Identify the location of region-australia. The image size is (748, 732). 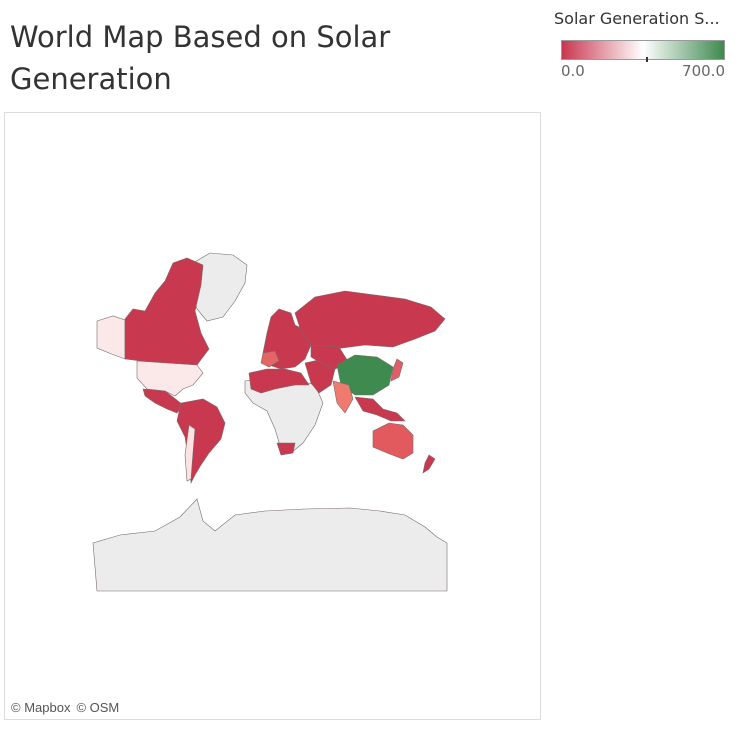
(393, 441).